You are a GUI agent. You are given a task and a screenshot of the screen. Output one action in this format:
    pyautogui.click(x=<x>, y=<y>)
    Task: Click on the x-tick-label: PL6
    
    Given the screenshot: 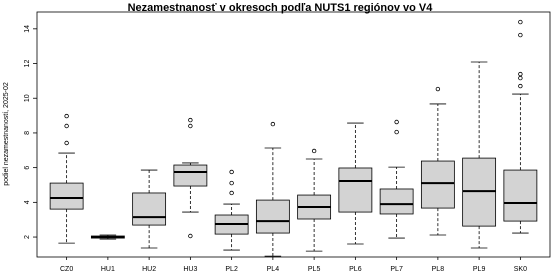 What is the action you would take?
    pyautogui.click(x=355, y=269)
    